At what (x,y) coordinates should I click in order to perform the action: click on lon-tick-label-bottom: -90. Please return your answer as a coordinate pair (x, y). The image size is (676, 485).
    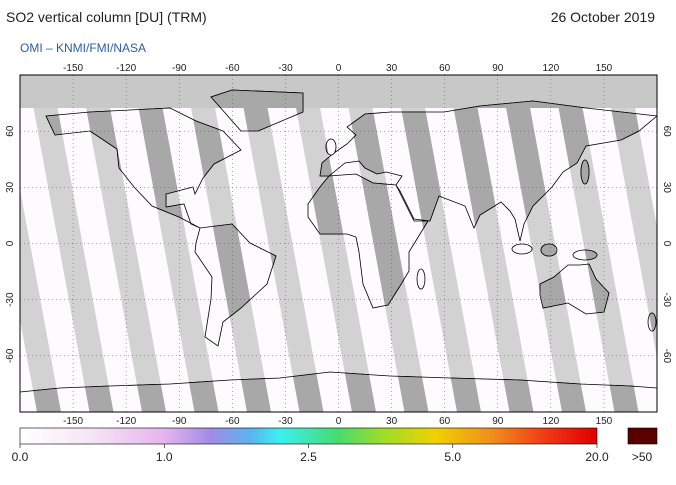
    Looking at the image, I should click on (179, 421).